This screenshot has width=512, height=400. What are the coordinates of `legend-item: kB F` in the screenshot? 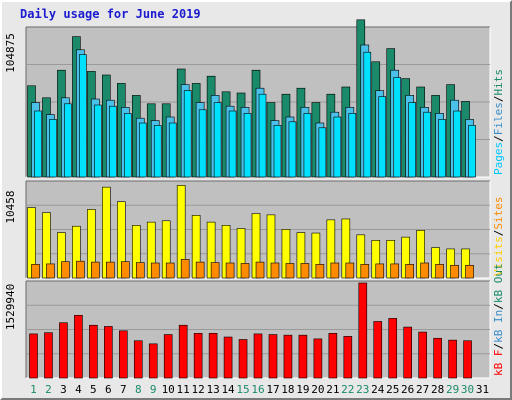 It's located at (498, 363).